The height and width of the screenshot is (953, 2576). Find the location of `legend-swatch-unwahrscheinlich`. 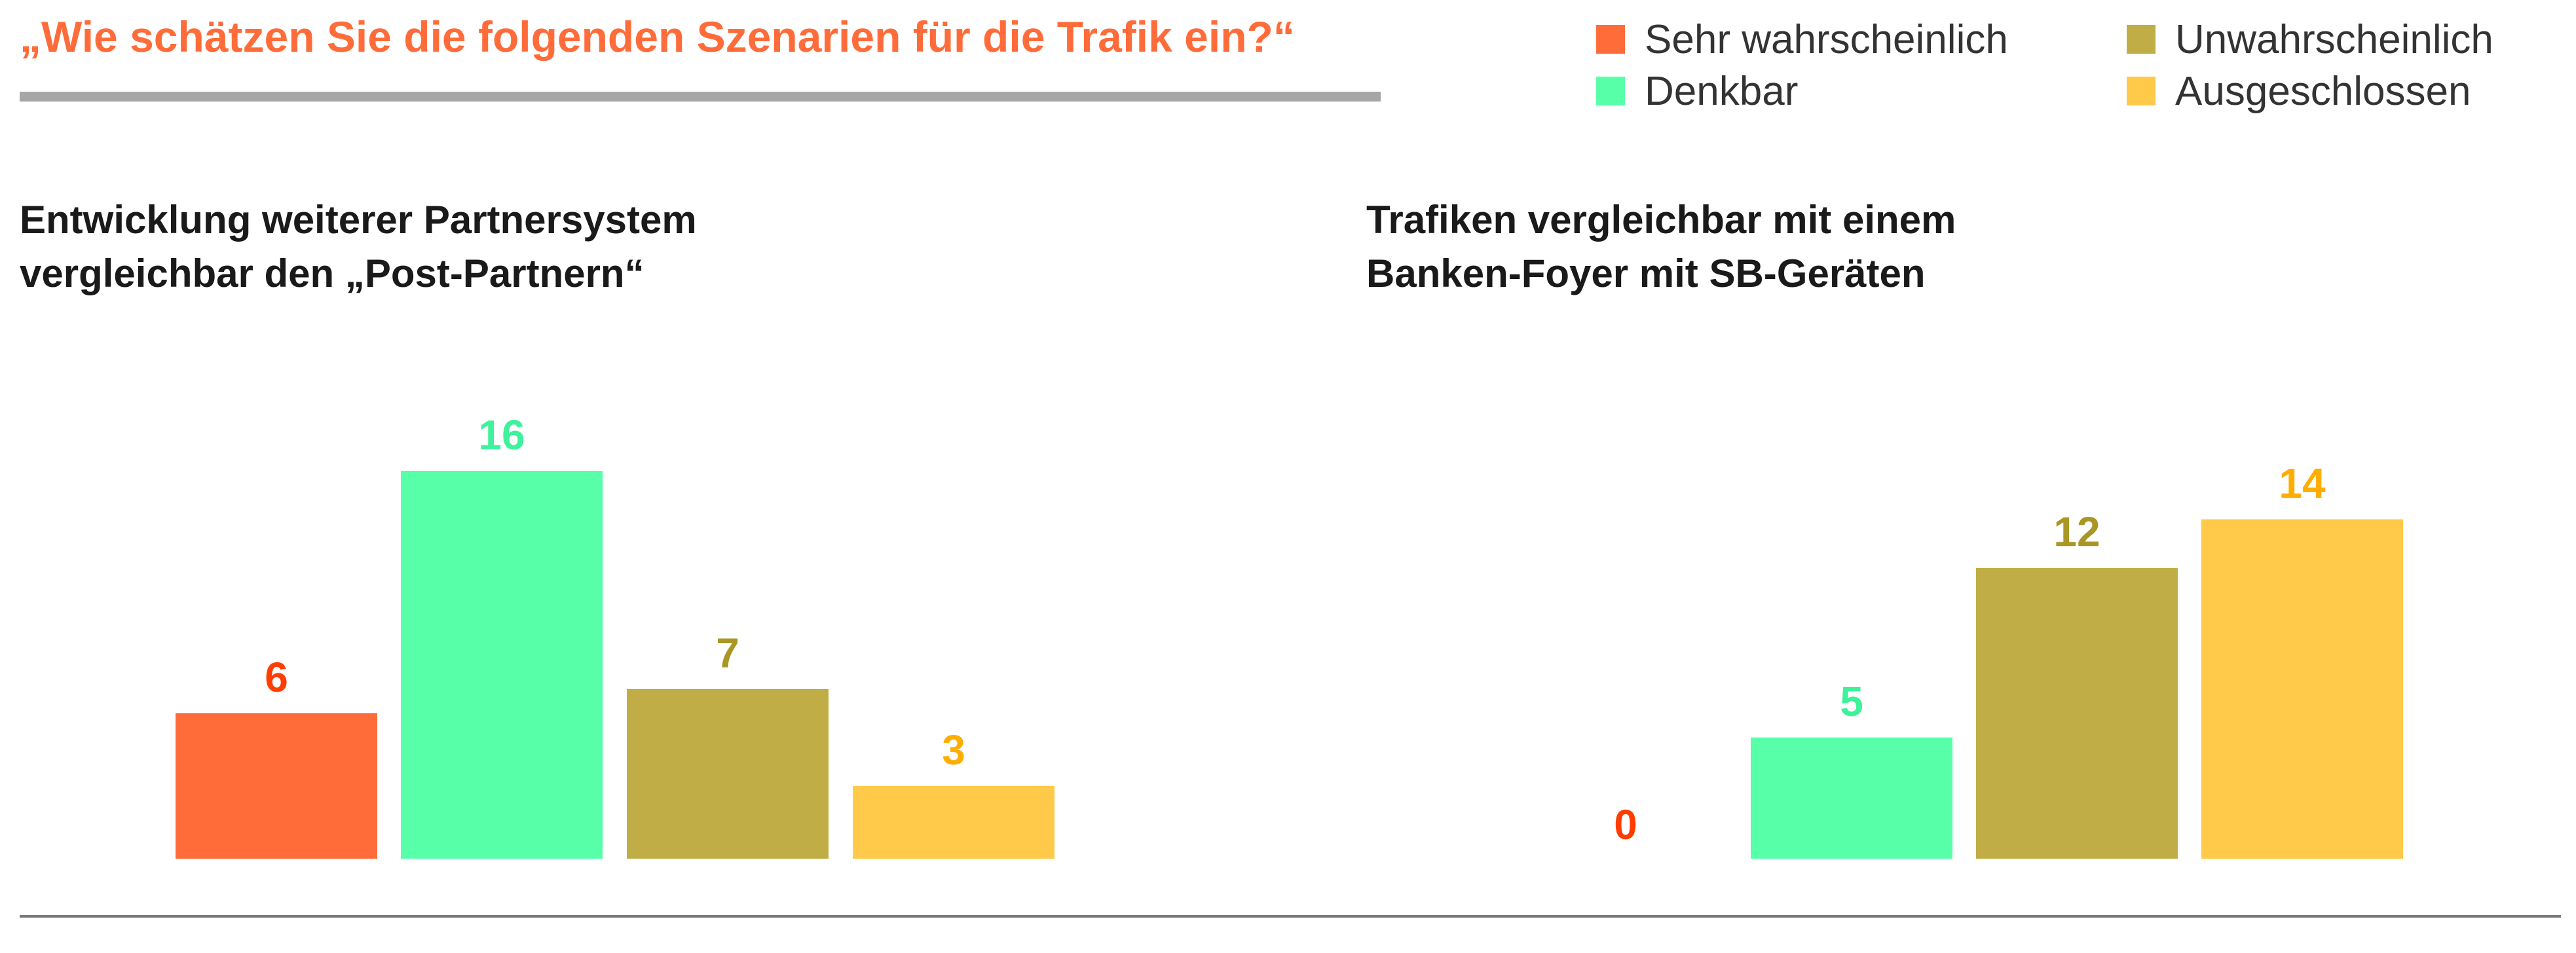

legend-swatch-unwahrscheinlich is located at coordinates (2141, 39).